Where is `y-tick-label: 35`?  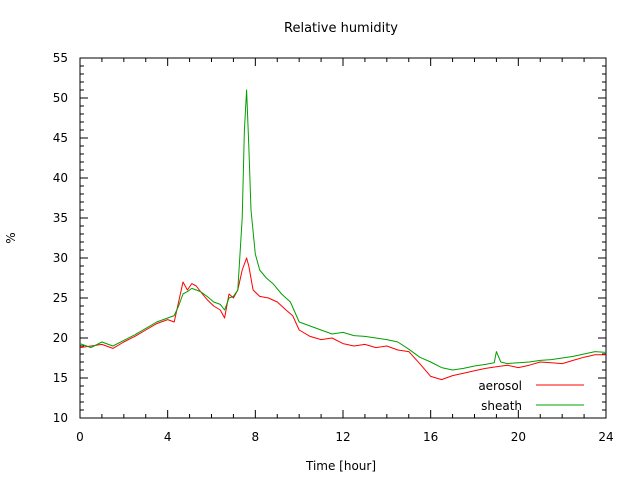 y-tick-label: 35 is located at coordinates (60, 218).